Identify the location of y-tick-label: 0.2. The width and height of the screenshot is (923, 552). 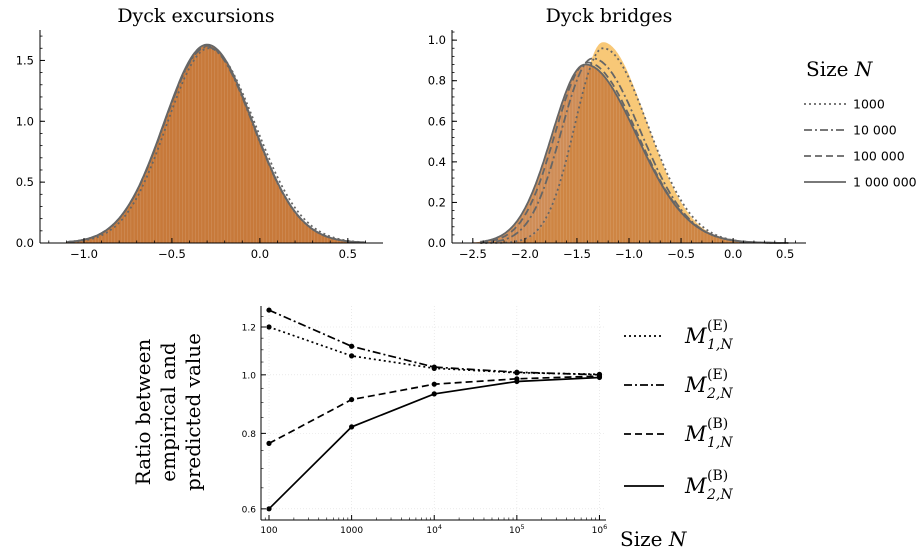
(437, 202).